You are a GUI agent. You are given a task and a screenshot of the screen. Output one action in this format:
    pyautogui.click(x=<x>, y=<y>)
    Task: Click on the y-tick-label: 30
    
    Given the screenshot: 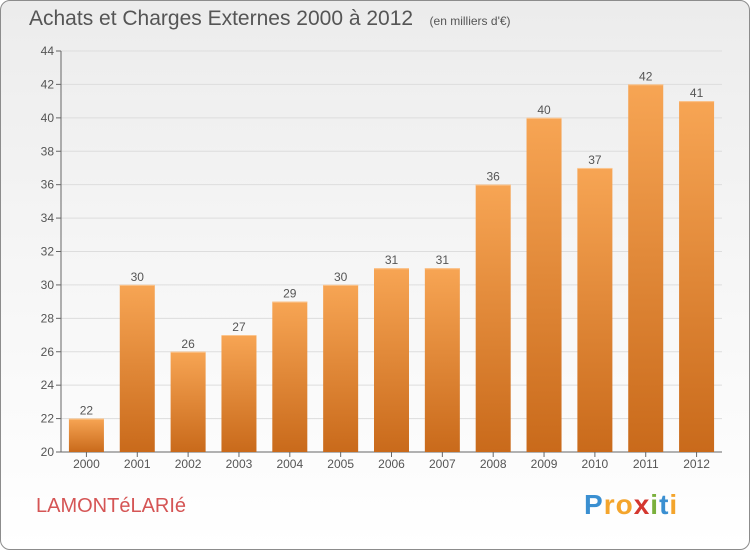 What is the action you would take?
    pyautogui.click(x=48, y=285)
    